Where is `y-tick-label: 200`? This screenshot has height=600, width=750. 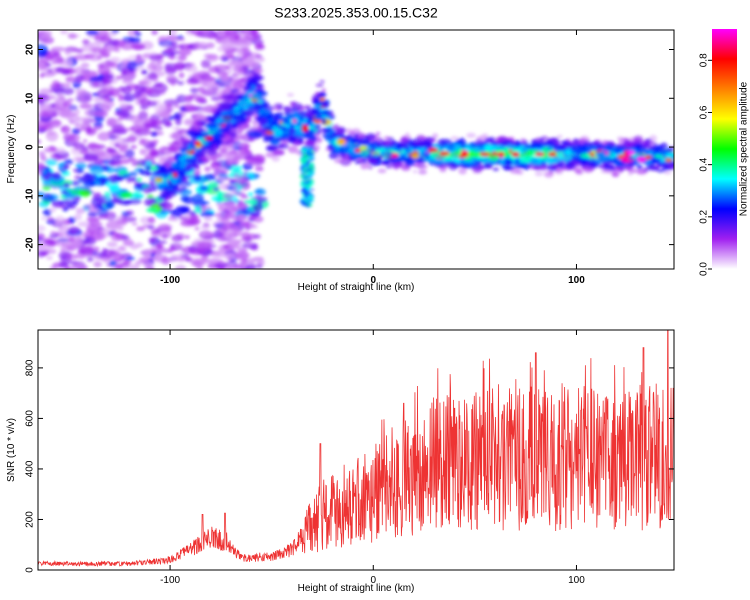
y-tick-label: 200 is located at coordinates (30, 519).